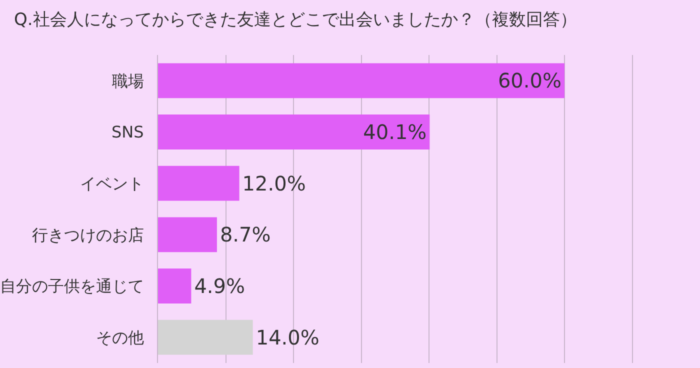 The height and width of the screenshot is (368, 700). What do you see at coordinates (220, 286) in the screenshot?
I see `data-label: 4.9%` at bounding box center [220, 286].